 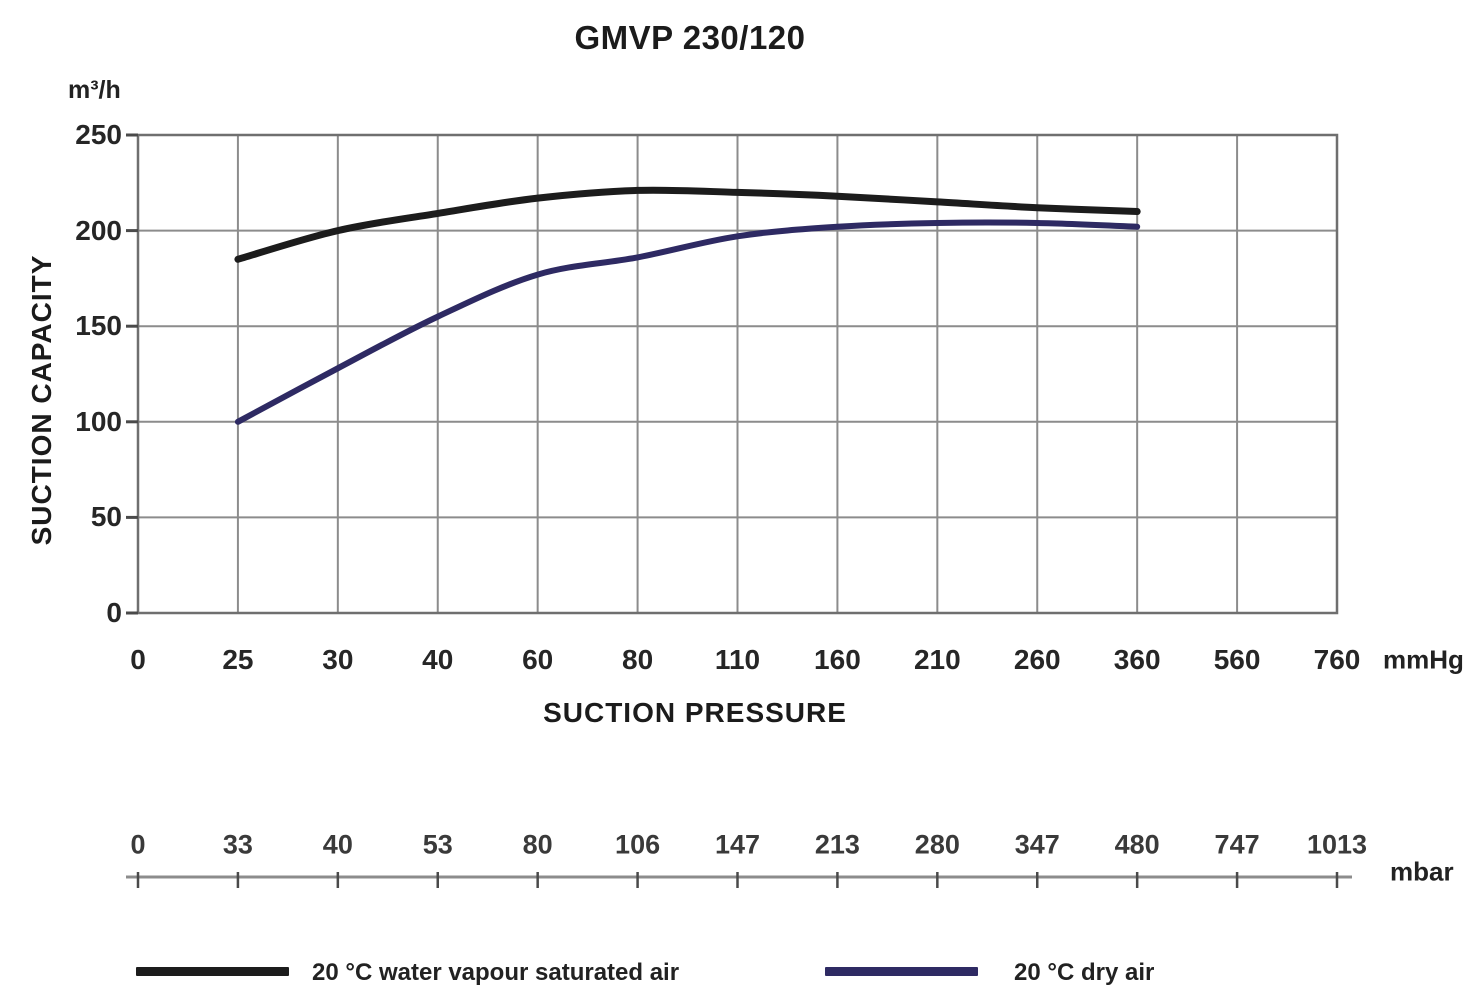 I want to click on y-axis-label: SUCTION CAPACITY, so click(x=41, y=400).